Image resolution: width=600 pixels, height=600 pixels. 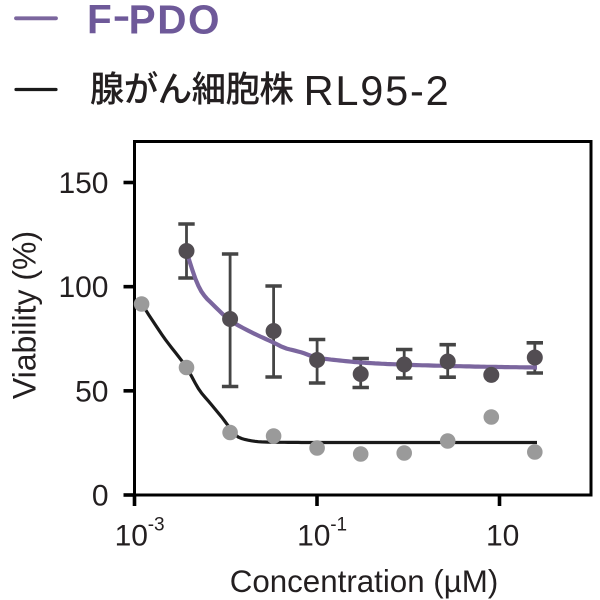 What do you see at coordinates (377, 90) in the screenshot?
I see `svg-text: RL95-2` at bounding box center [377, 90].